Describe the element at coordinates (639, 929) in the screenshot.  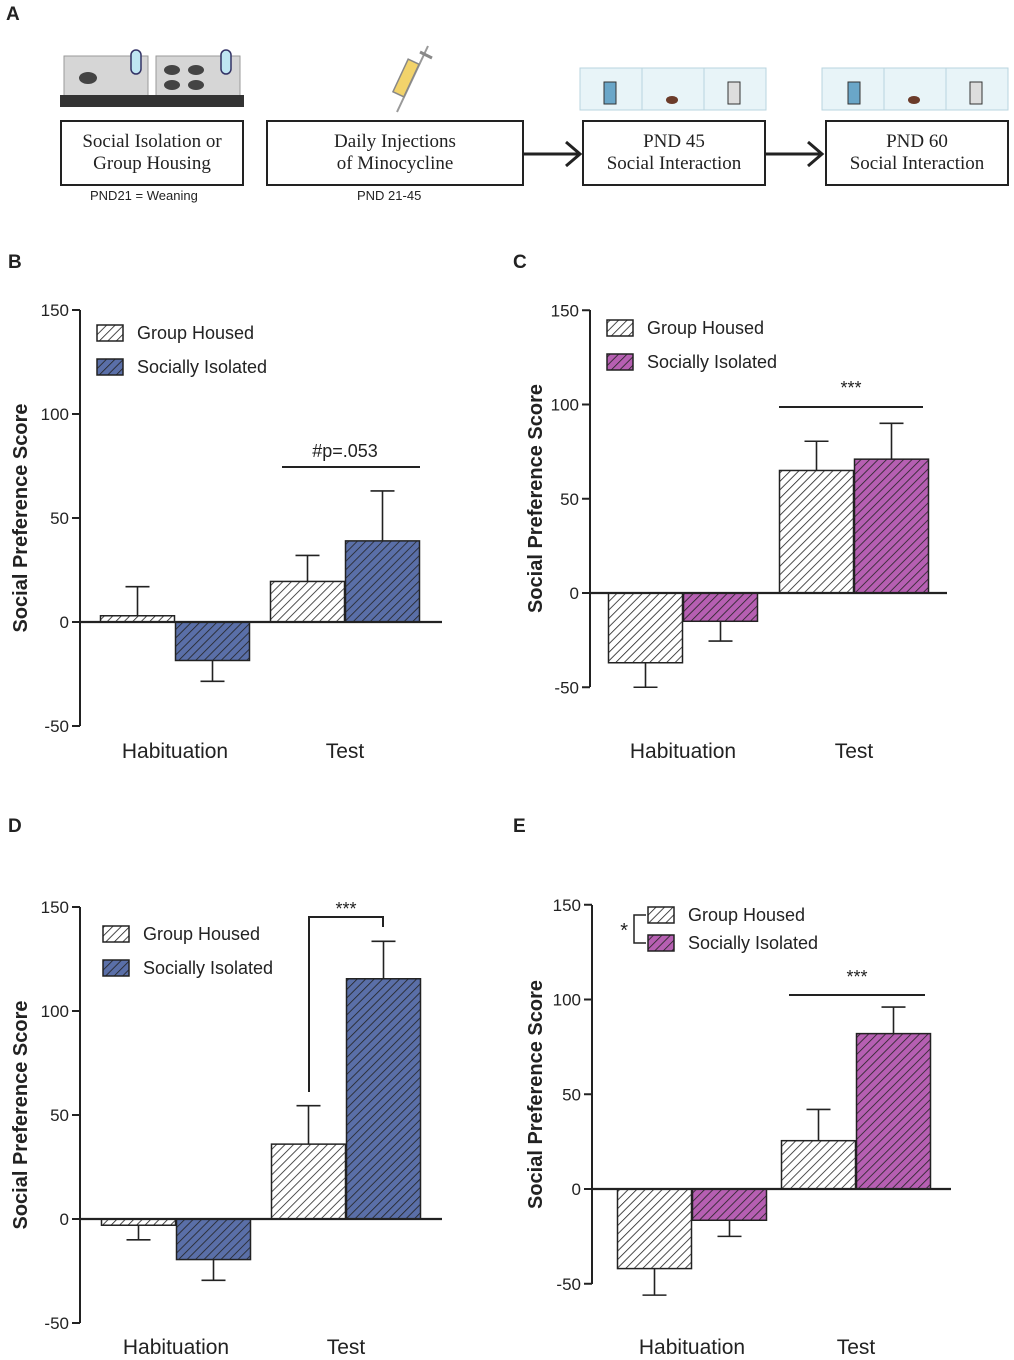
I see `legend-significance-bracket` at that location.